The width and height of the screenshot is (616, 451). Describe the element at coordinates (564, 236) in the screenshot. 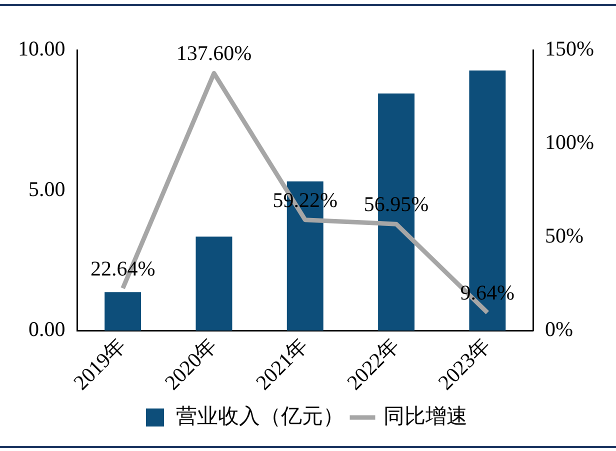

I see `y2-tick-label: 50%` at that location.